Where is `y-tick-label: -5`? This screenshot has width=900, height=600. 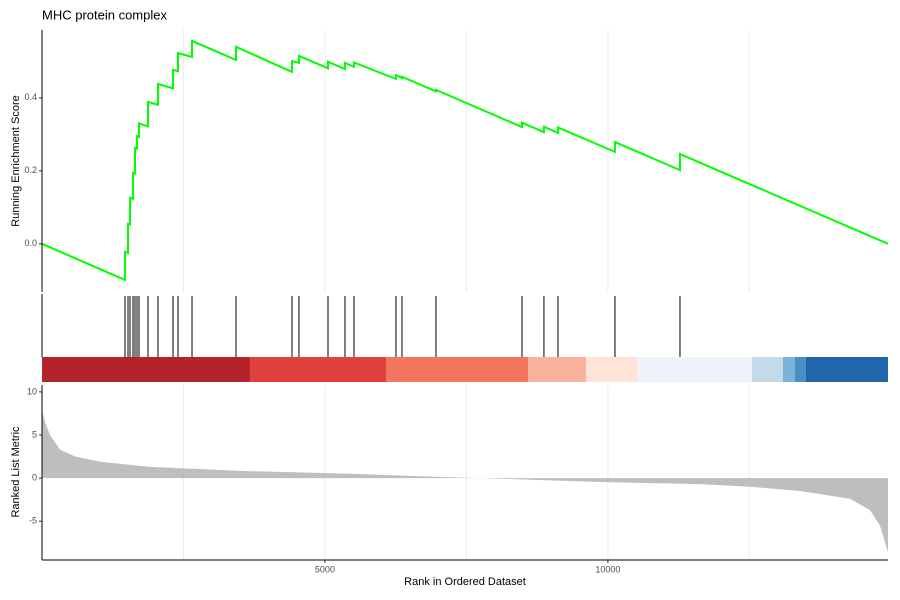
y-tick-label: -5 is located at coordinates (33, 521).